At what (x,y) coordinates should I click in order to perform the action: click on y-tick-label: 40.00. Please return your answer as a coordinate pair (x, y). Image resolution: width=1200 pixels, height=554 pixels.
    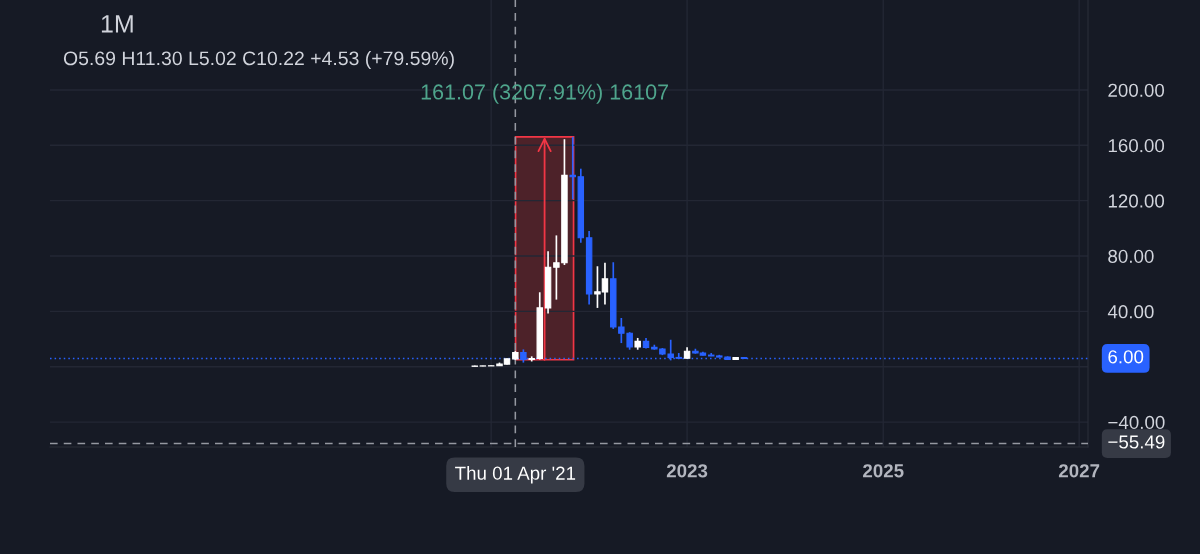
    Looking at the image, I should click on (1130, 312).